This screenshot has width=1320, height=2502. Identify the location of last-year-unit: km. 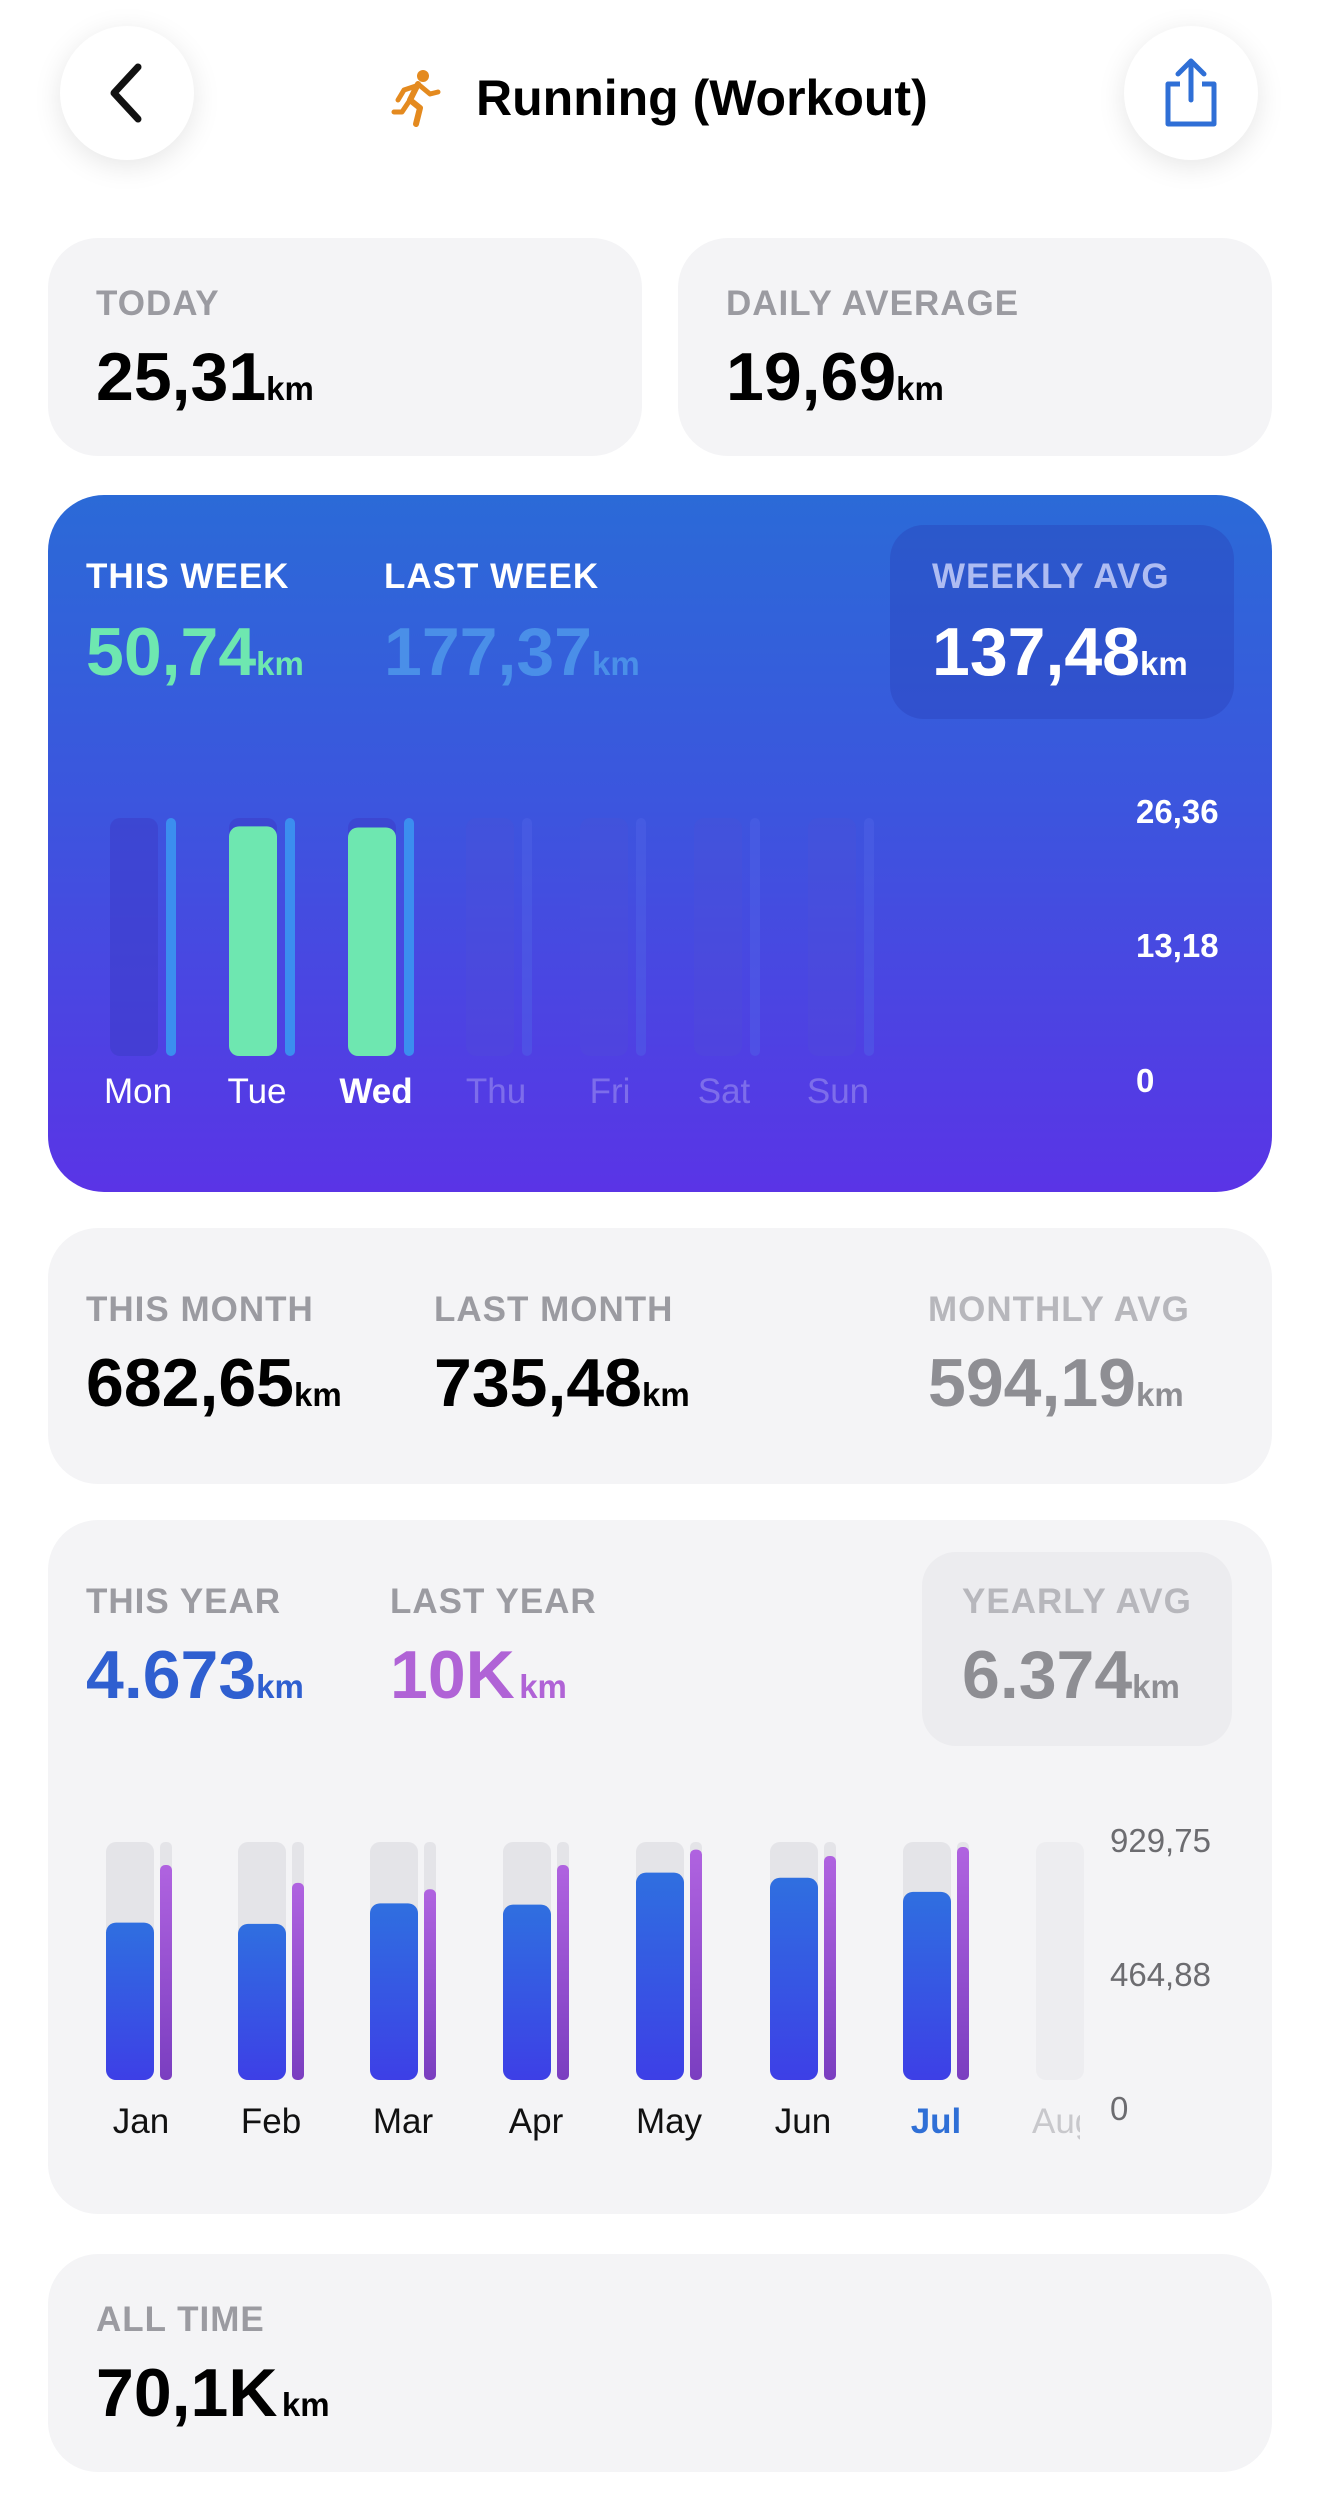
(543, 1686).